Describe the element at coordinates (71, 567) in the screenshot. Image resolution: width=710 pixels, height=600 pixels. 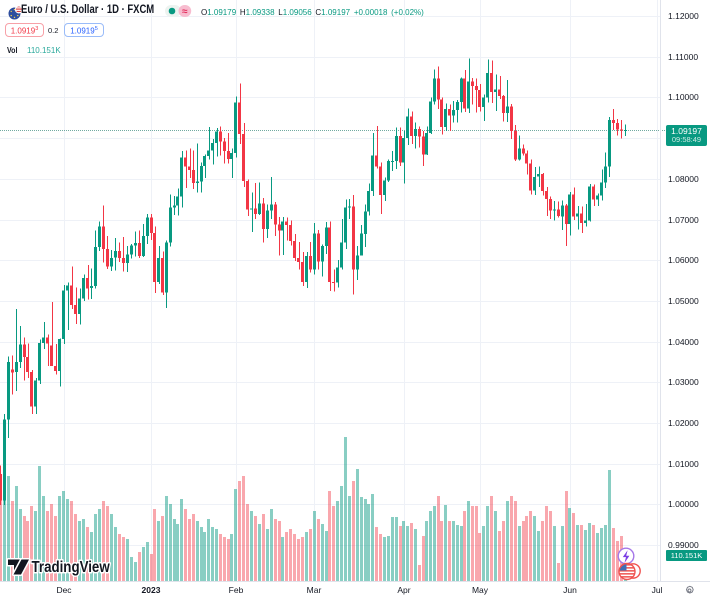
I see `svg-text: TradingView` at that location.